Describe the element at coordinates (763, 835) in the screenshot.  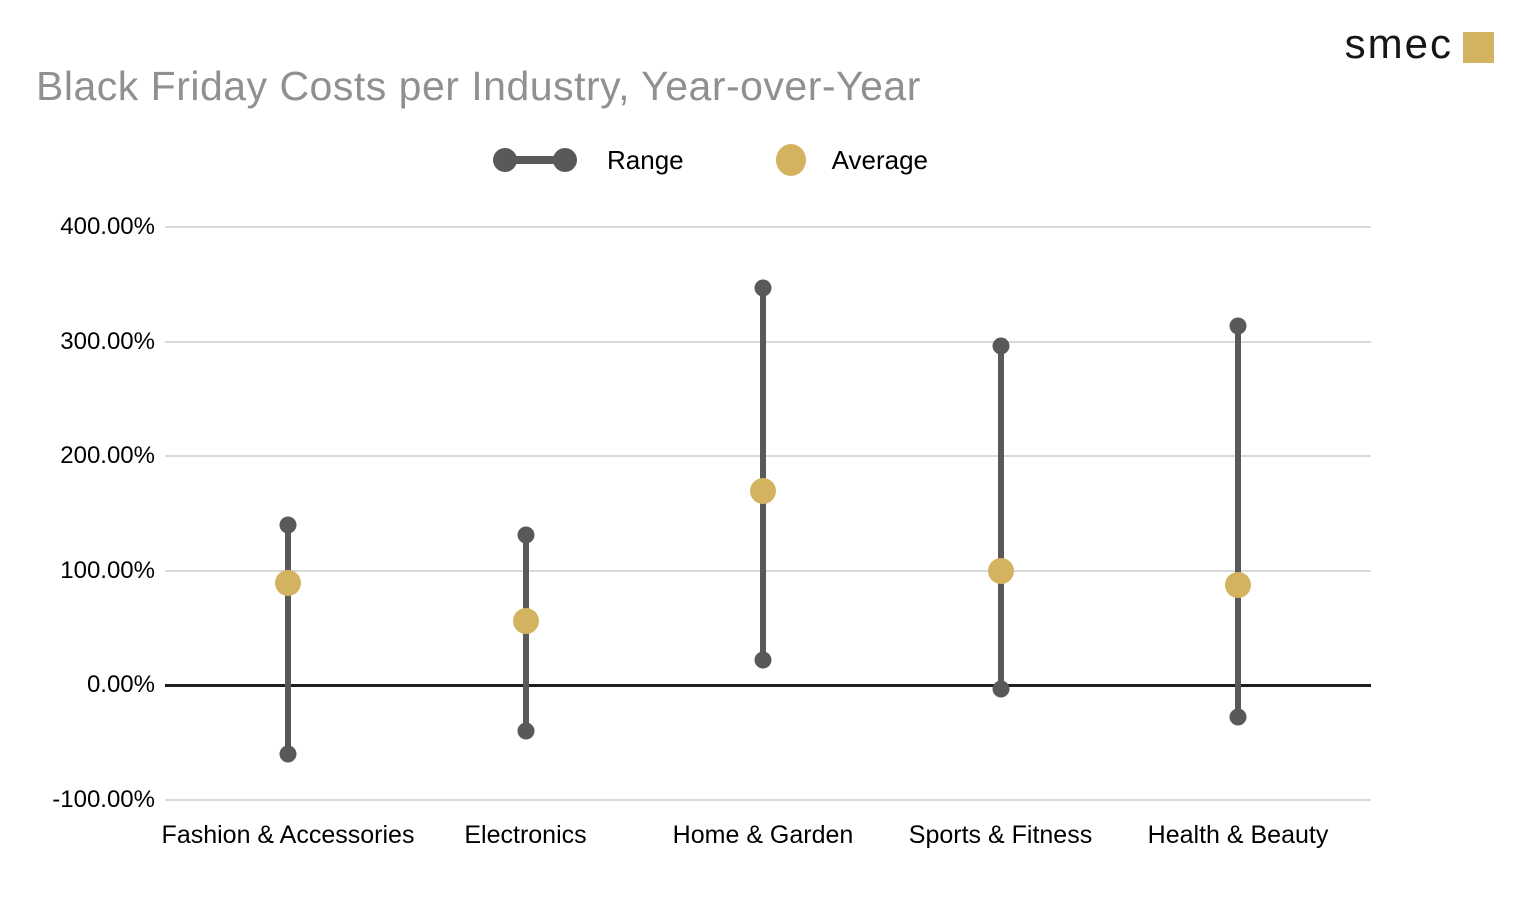
I see `x-axis-category-label: Home & Garden` at that location.